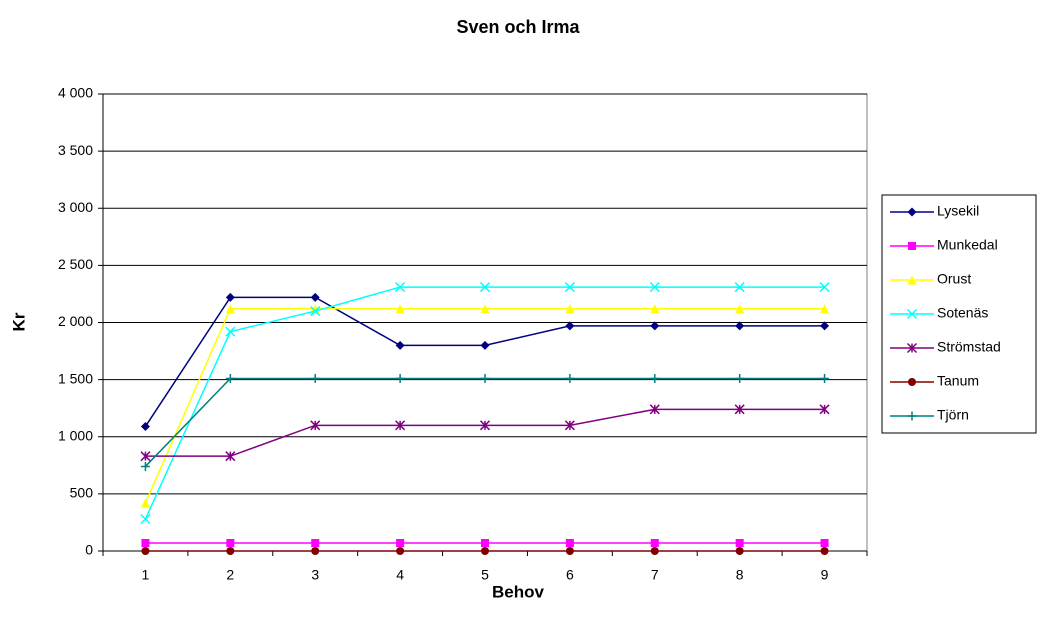  What do you see at coordinates (962, 313) in the screenshot?
I see `legend-label: Sotenäs` at bounding box center [962, 313].